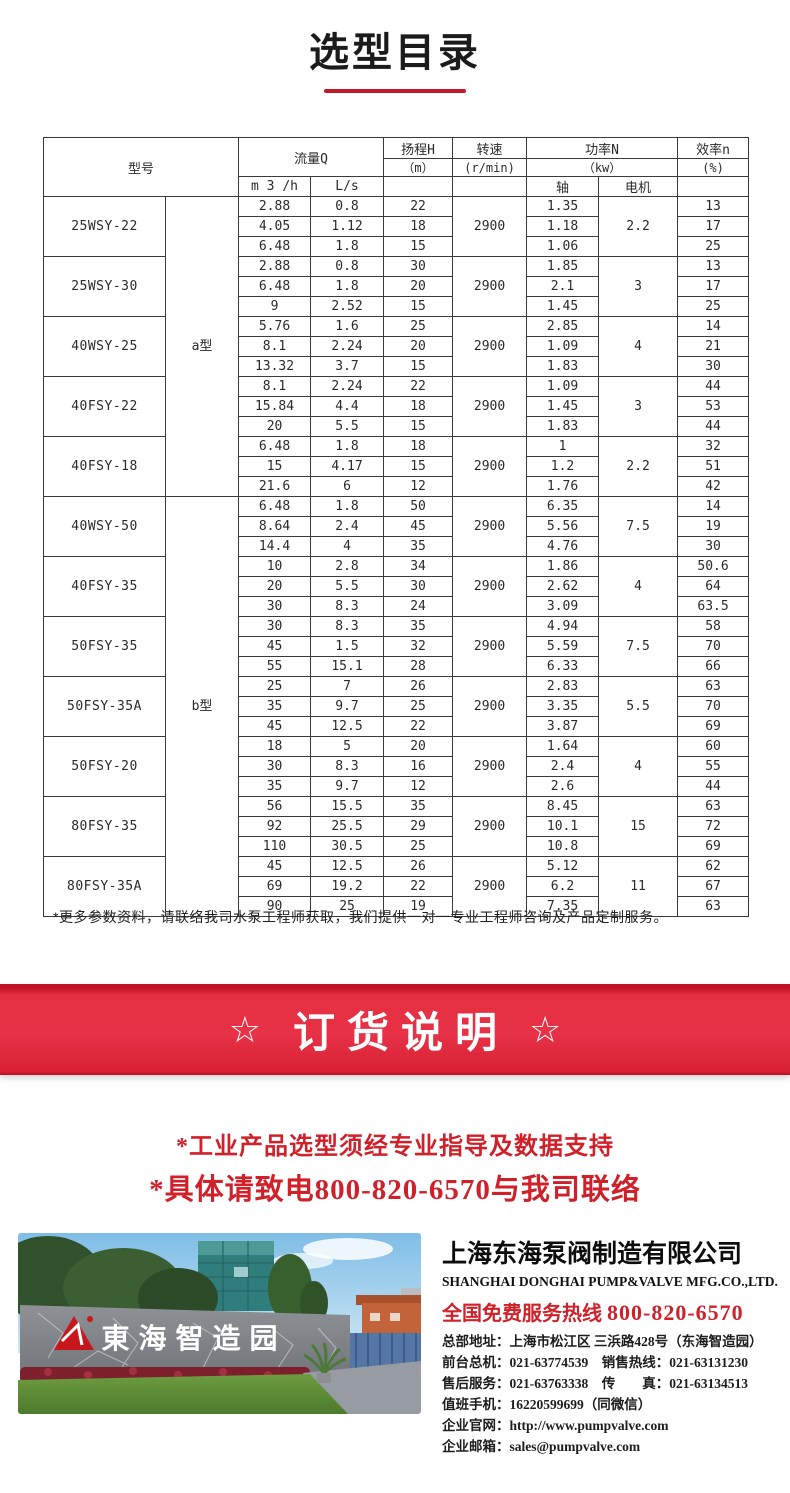  What do you see at coordinates (713, 826) in the screenshot?
I see `efficiency-cell: 72` at bounding box center [713, 826].